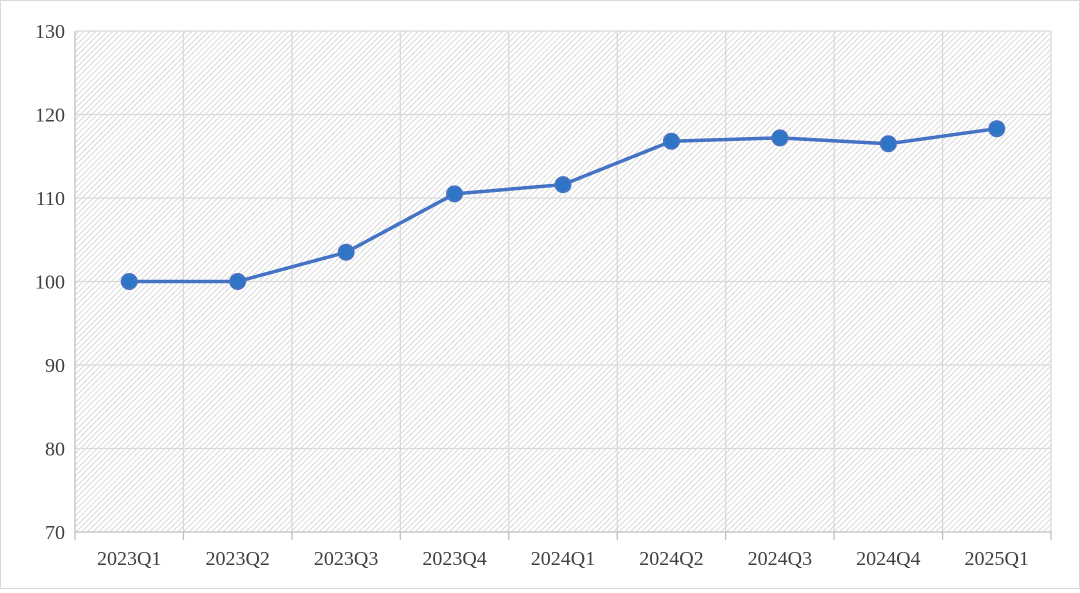 The image size is (1080, 593). I want to click on y-tick-label: 110, so click(50, 199).